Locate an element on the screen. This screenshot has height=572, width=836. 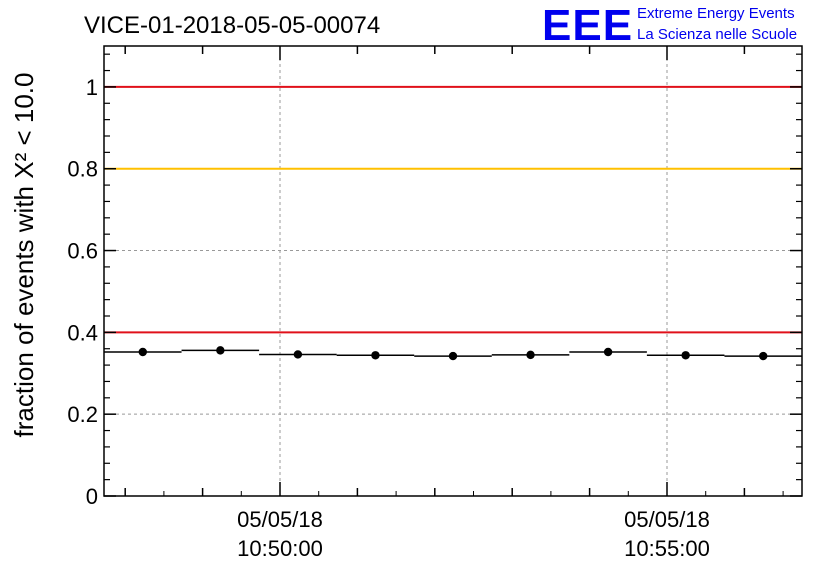
y-tick-label: 1 is located at coordinates (92, 87).